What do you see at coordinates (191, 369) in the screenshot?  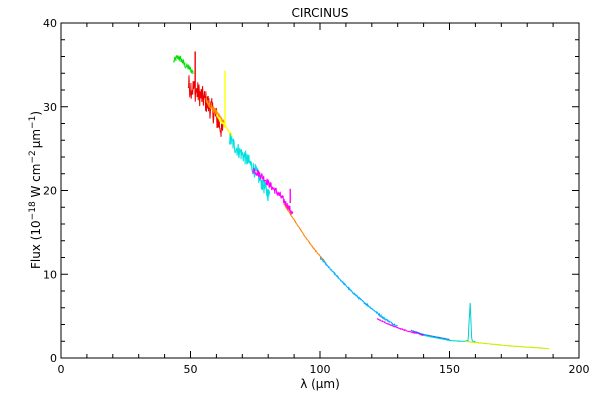 I see `x-tick-label: 50` at bounding box center [191, 369].